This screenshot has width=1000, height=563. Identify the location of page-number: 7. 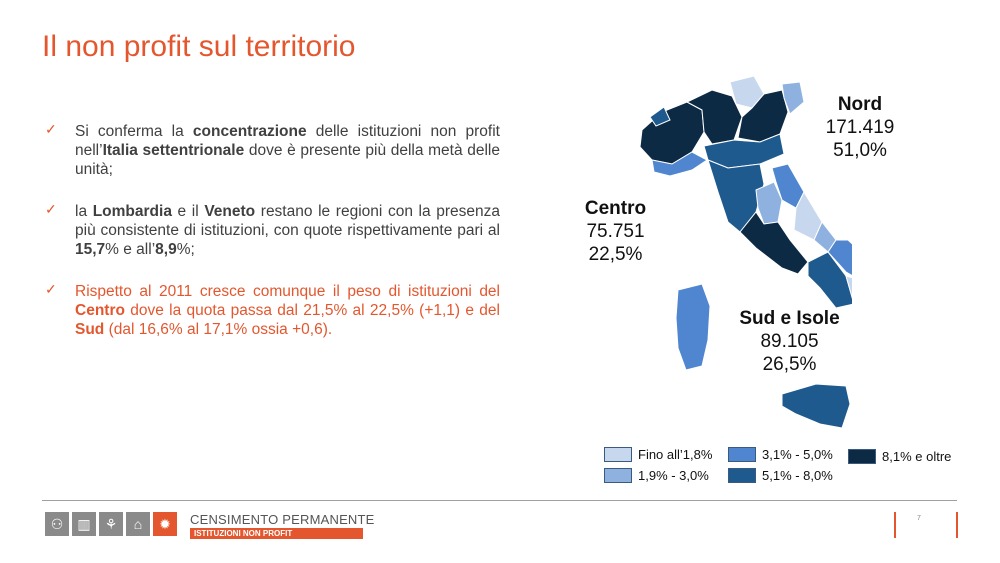
(919, 518).